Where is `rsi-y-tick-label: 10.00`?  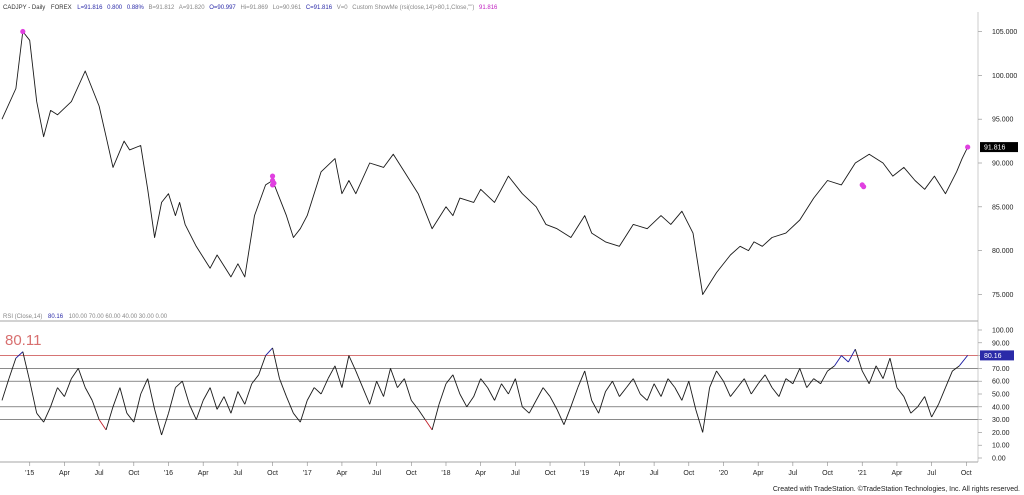 rsi-y-tick-label: 10.00 is located at coordinates (1001, 446).